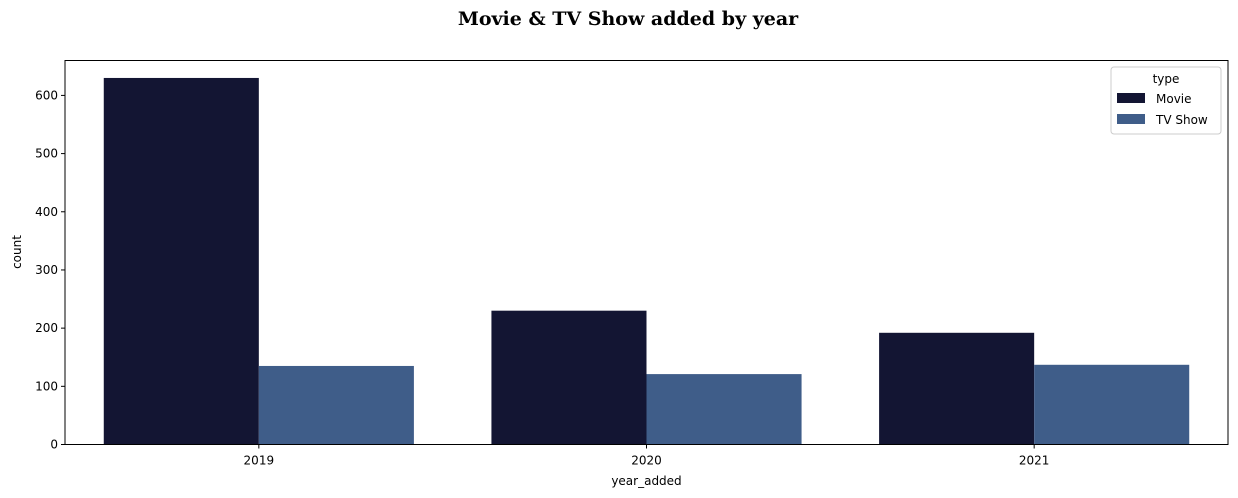 This screenshot has height=498, width=1238. What do you see at coordinates (336, 405) in the screenshot?
I see `bar-tv-show-2019` at bounding box center [336, 405].